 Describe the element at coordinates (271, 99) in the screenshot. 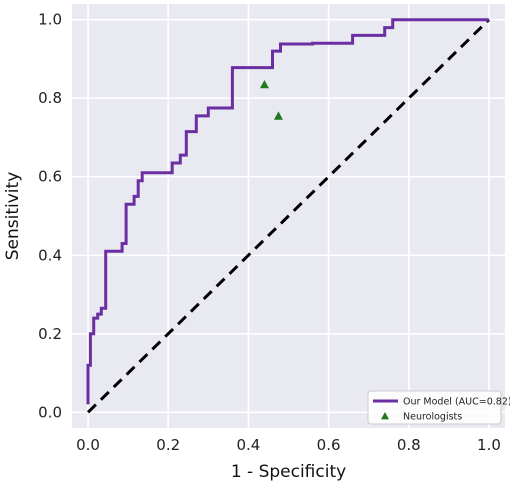

I see `neurologist-markers` at that location.